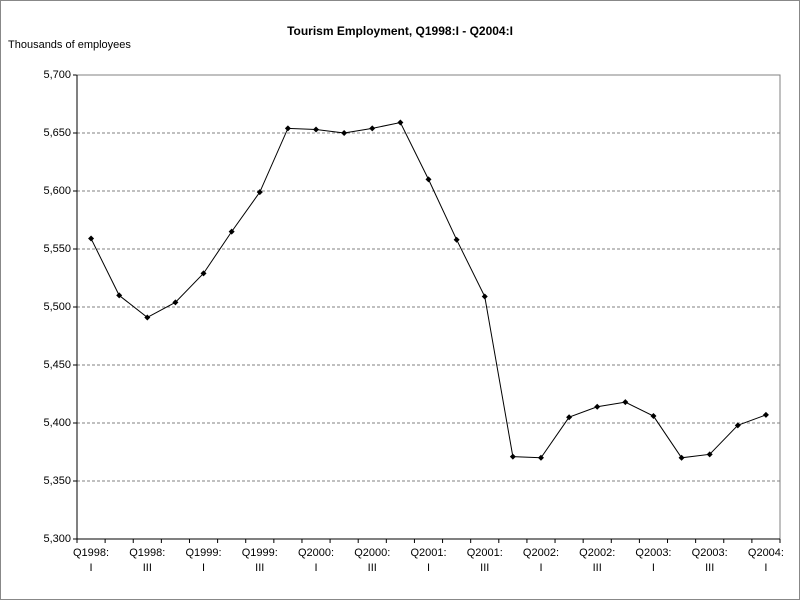 Image resolution: width=800 pixels, height=600 pixels. I want to click on x-tick-label: Q2002: III, so click(597, 560).